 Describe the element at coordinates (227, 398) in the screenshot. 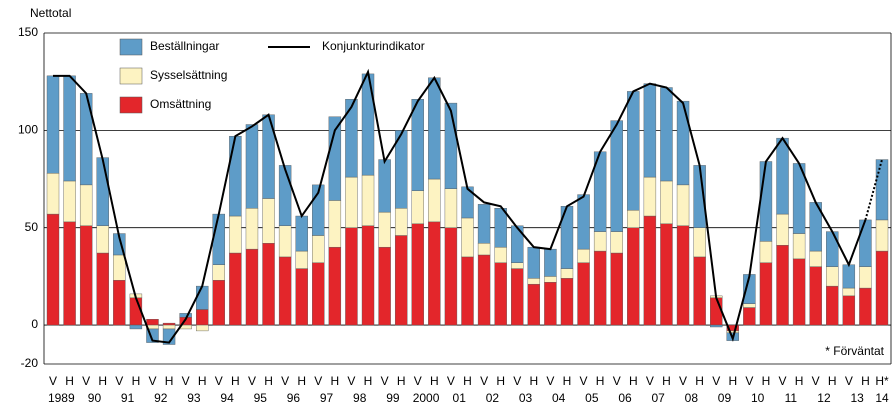

I see `year-label: 94` at that location.